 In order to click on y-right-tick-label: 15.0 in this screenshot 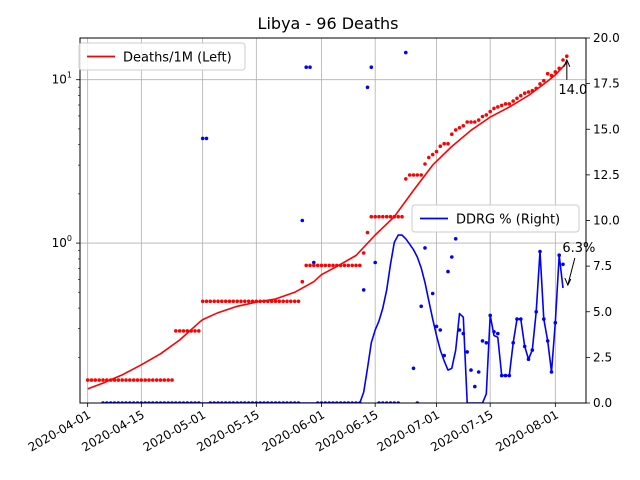, I will do `click(606, 129)`.